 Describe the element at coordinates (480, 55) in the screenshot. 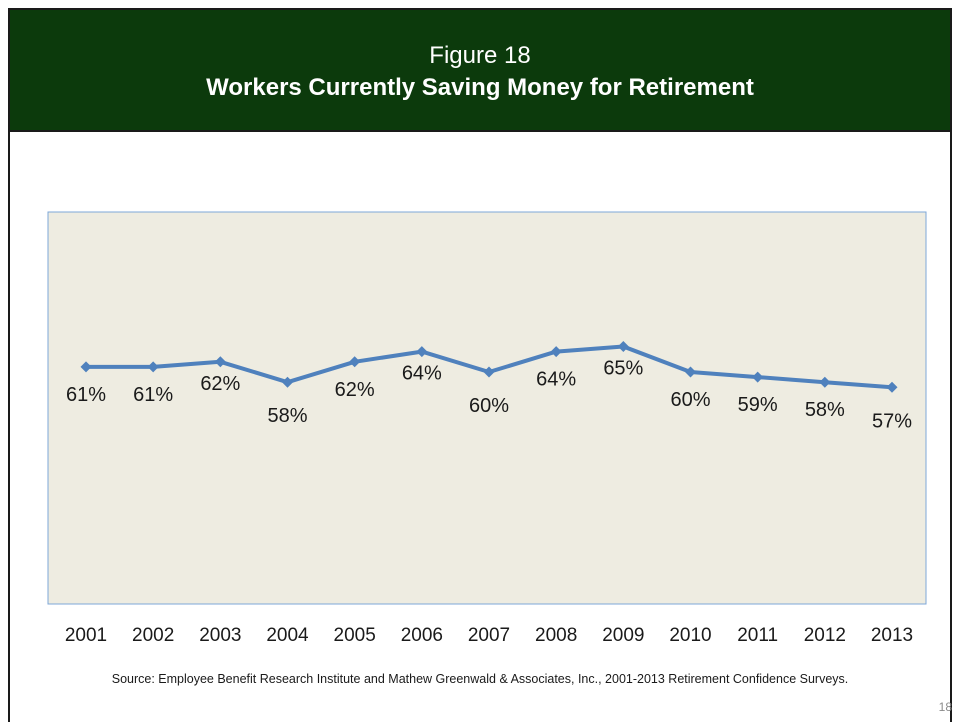

I see `figure-label: Figure 18` at that location.